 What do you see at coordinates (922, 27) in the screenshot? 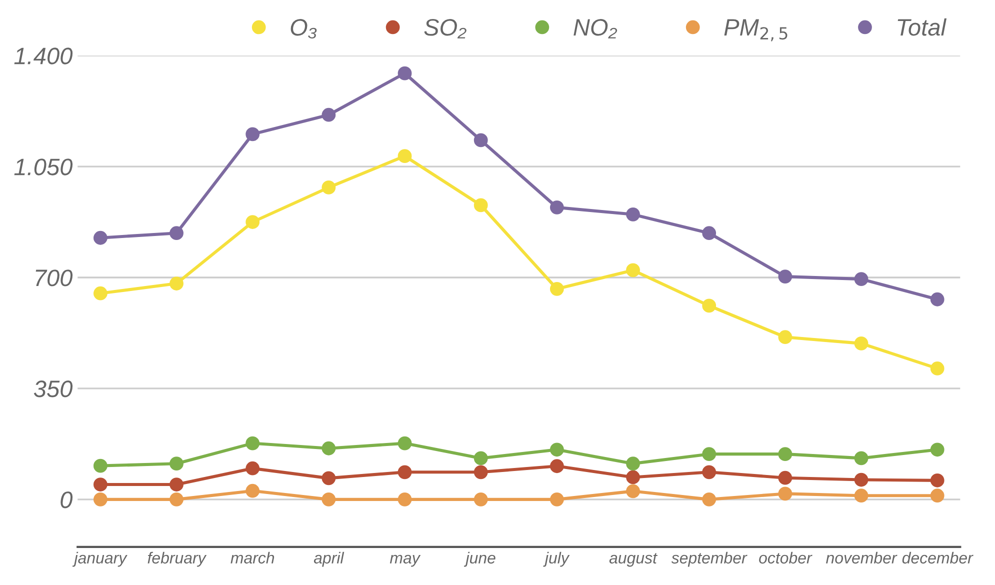
I see `legend-label: Total` at bounding box center [922, 27].